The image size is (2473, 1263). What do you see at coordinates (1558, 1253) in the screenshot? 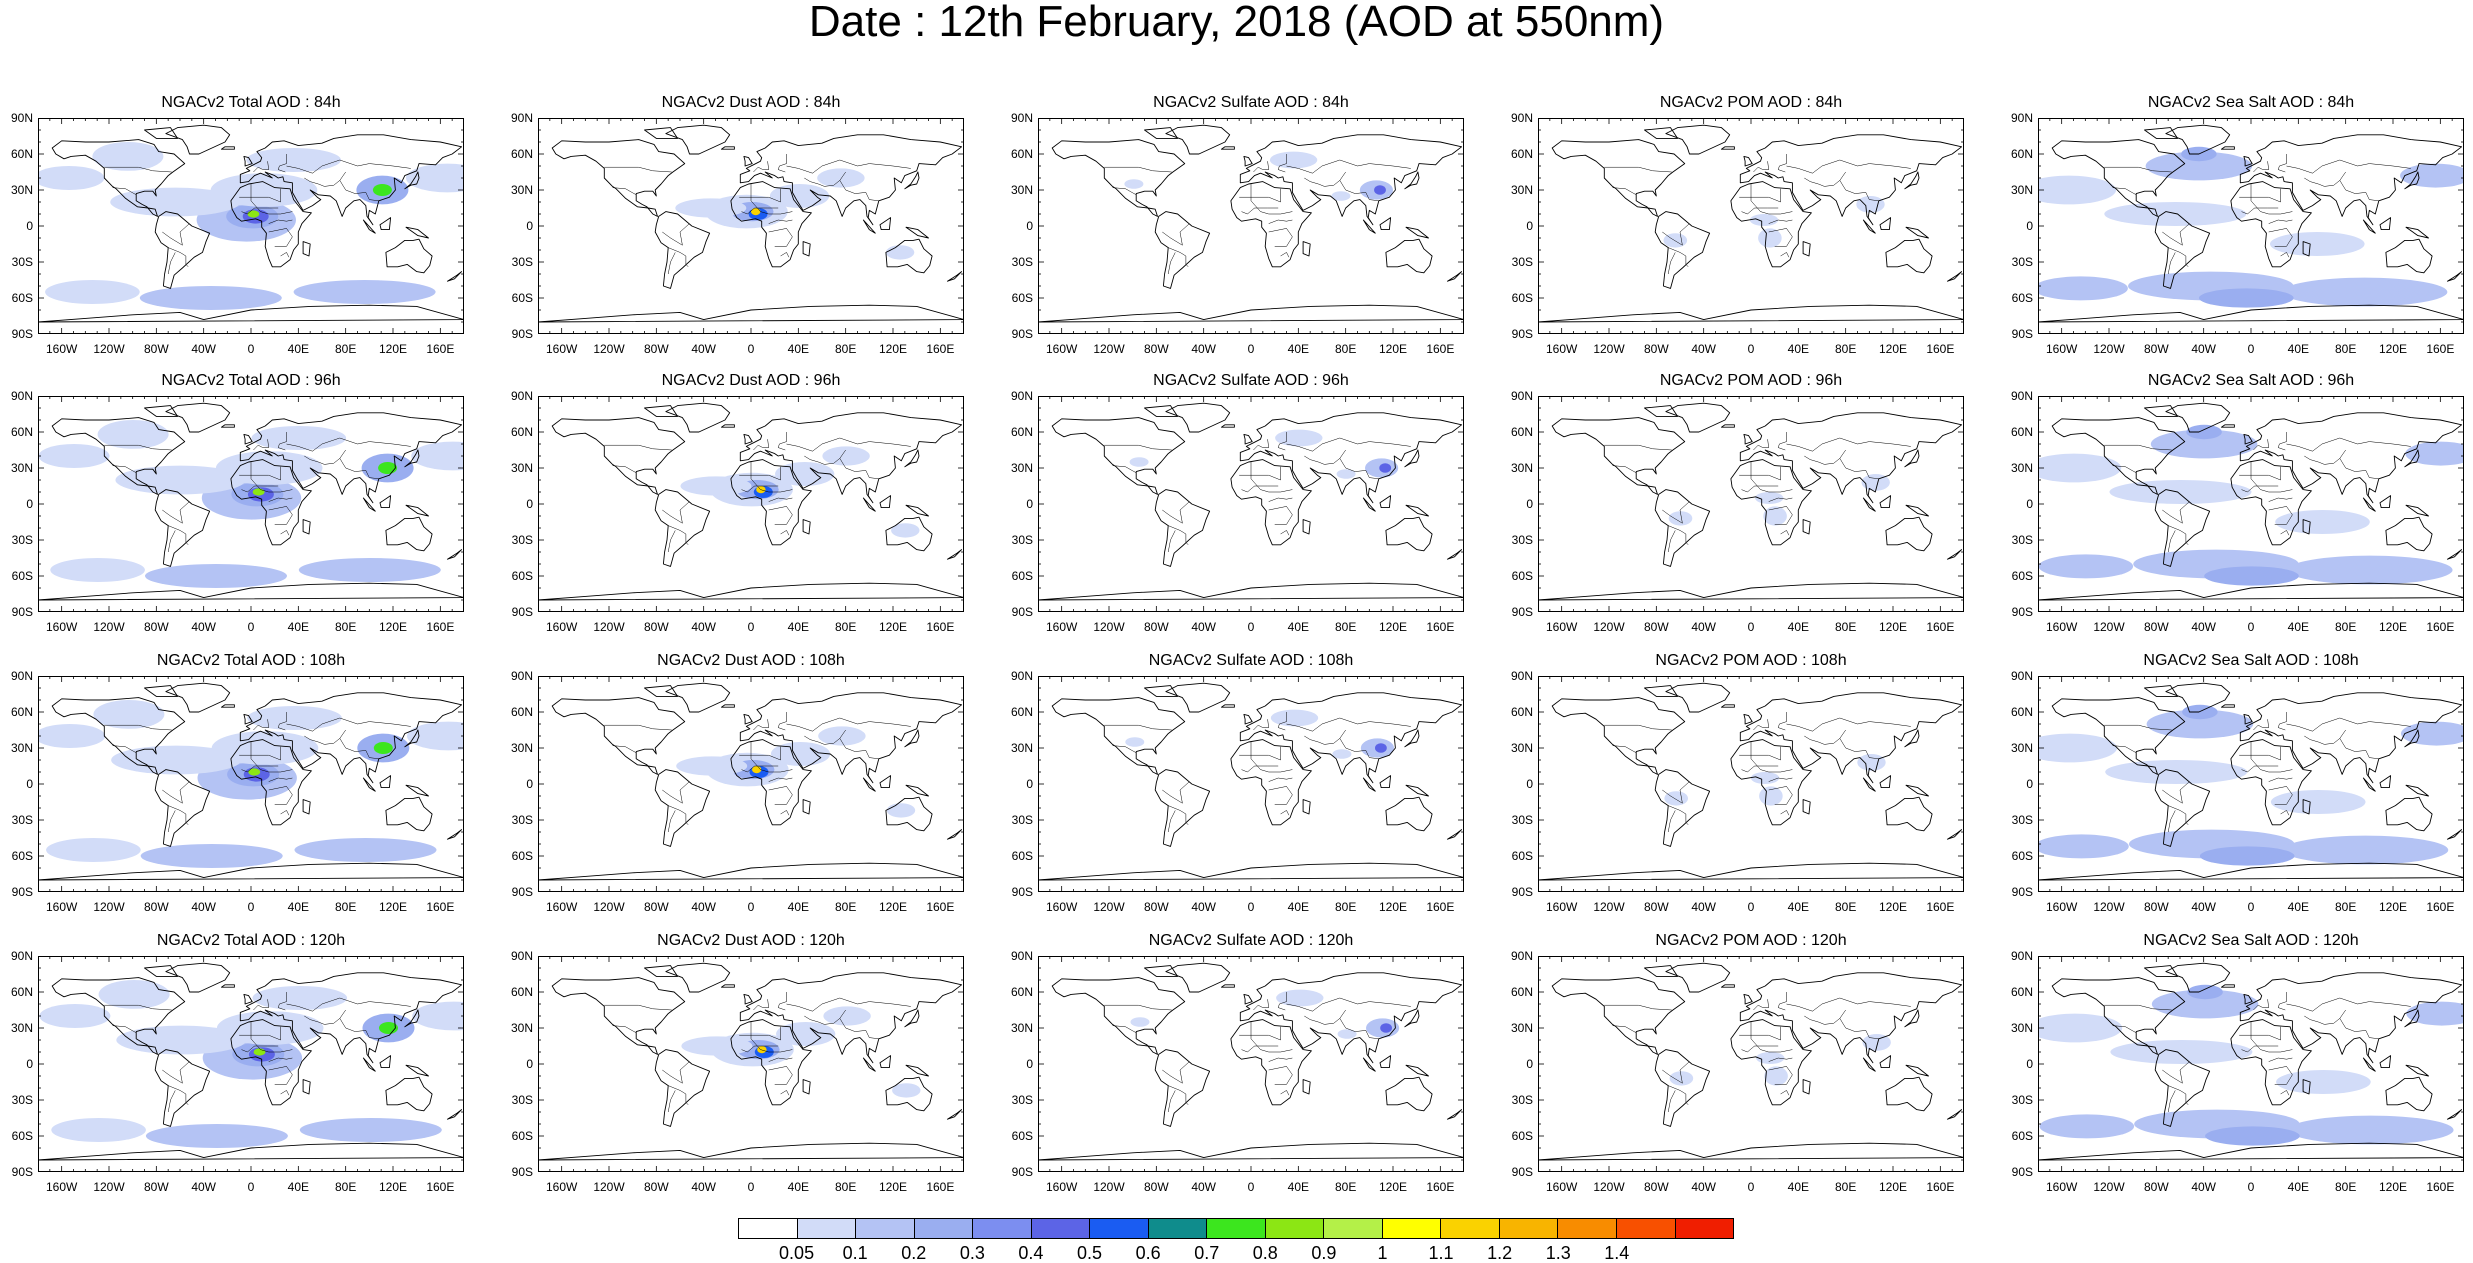
I see `colorbar-label: 1.3` at bounding box center [1558, 1253].